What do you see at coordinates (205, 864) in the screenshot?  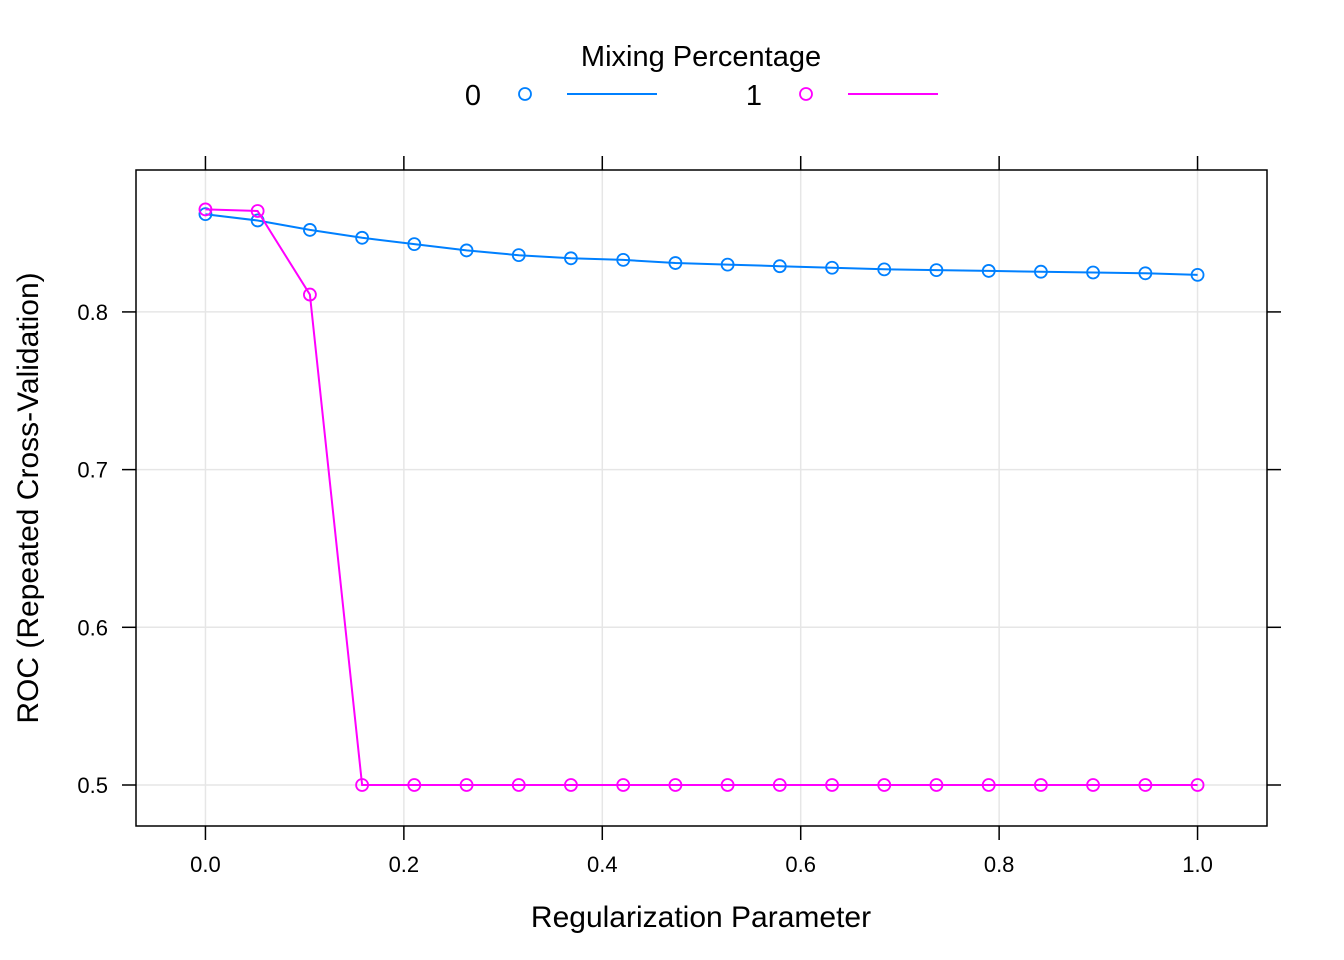 I see `x-tick-label-0: 0.0` at bounding box center [205, 864].